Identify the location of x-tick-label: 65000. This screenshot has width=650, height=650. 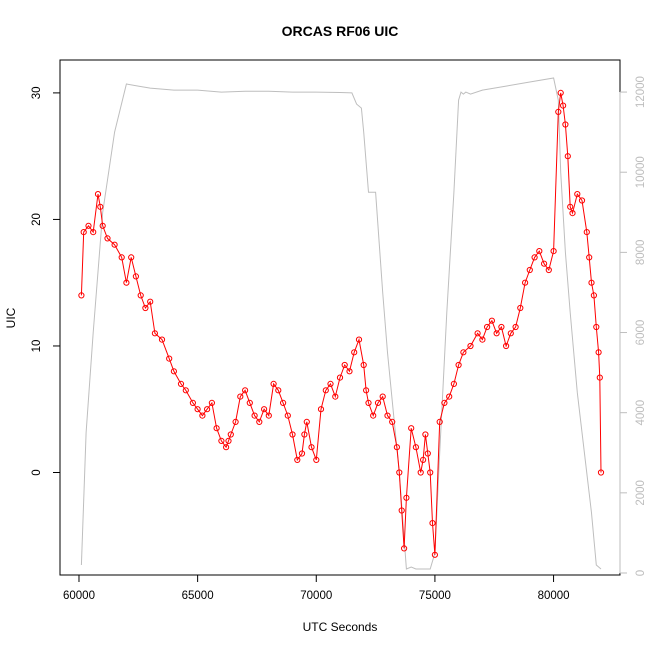
(198, 596).